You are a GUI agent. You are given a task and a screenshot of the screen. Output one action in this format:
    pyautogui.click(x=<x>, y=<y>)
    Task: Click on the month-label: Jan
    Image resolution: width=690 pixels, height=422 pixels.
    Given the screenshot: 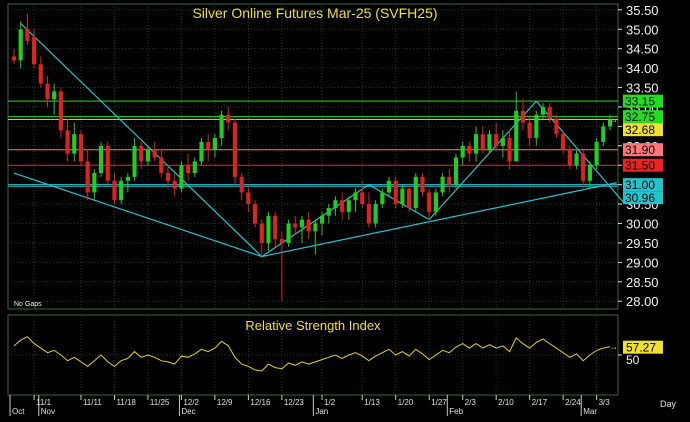 What is the action you would take?
    pyautogui.click(x=321, y=411)
    